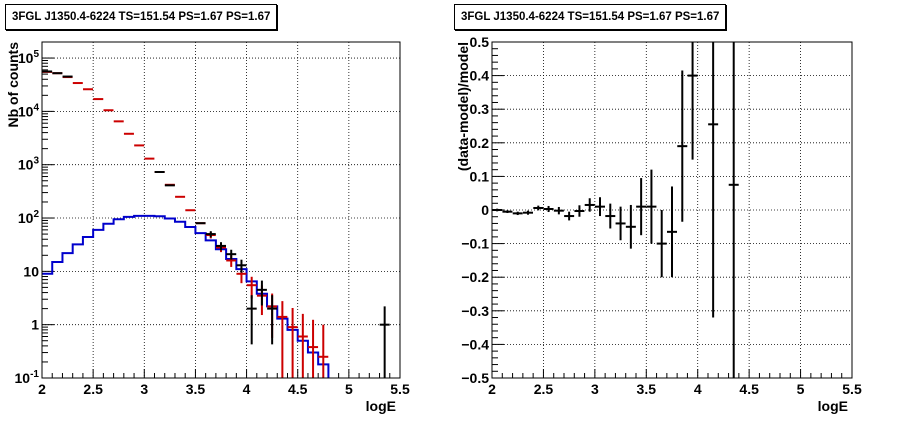 This screenshot has height=421, width=898. Describe the element at coordinates (463, 106) in the screenshot. I see `right-y-axis-label: (data-model)/model` at that location.